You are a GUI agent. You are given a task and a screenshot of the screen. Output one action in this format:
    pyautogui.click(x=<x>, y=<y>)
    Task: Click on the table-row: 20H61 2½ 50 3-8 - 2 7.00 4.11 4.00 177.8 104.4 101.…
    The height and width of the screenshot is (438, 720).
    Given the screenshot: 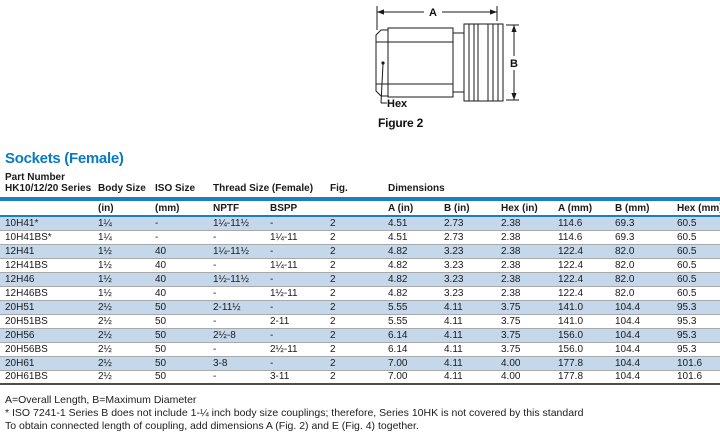 What is the action you would take?
    pyautogui.click(x=360, y=363)
    